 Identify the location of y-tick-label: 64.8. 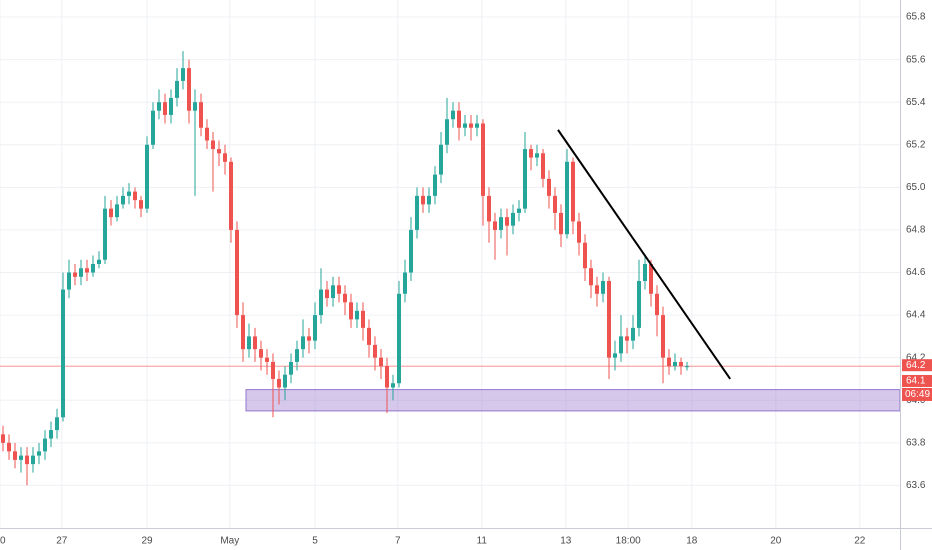
(916, 230).